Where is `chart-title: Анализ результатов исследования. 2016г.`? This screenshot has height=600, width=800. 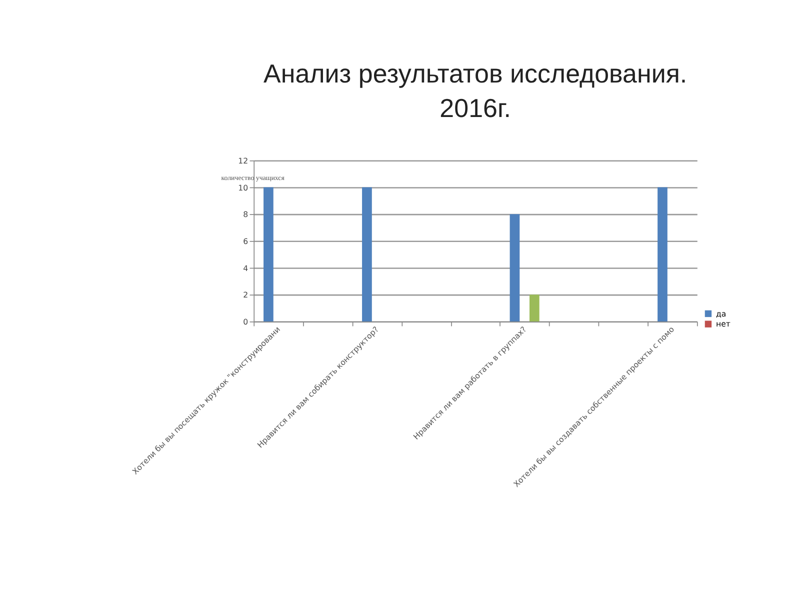 chart-title: Анализ результатов исследования. 2016г. is located at coordinates (476, 91).